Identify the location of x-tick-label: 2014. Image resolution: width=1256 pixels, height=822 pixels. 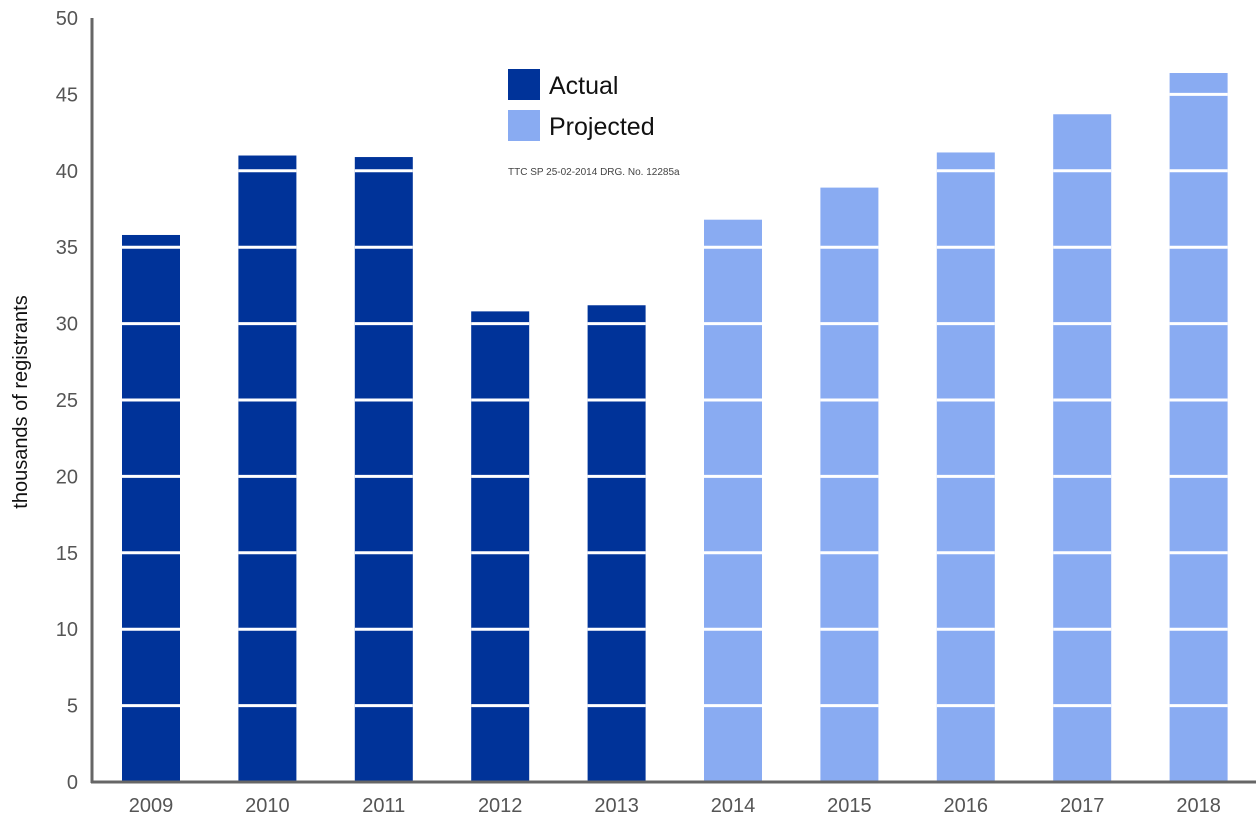
(733, 806).